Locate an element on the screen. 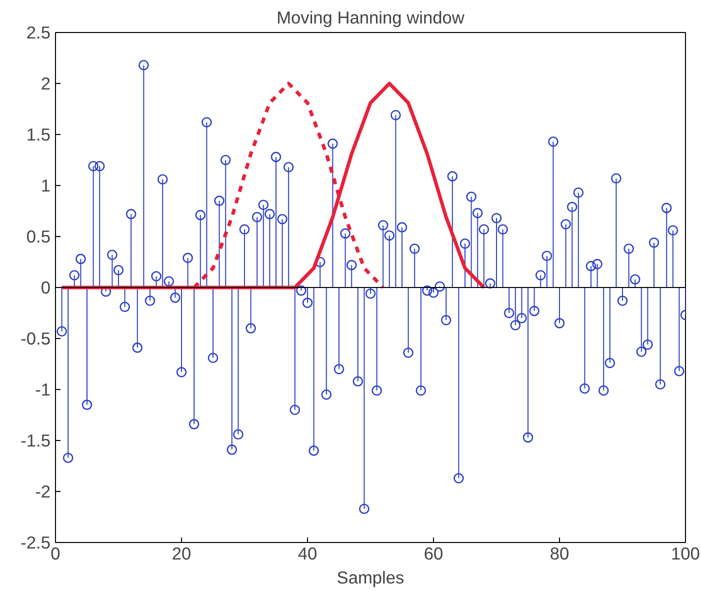 The width and height of the screenshot is (701, 591). x-axis-title: Samples is located at coordinates (370, 578).